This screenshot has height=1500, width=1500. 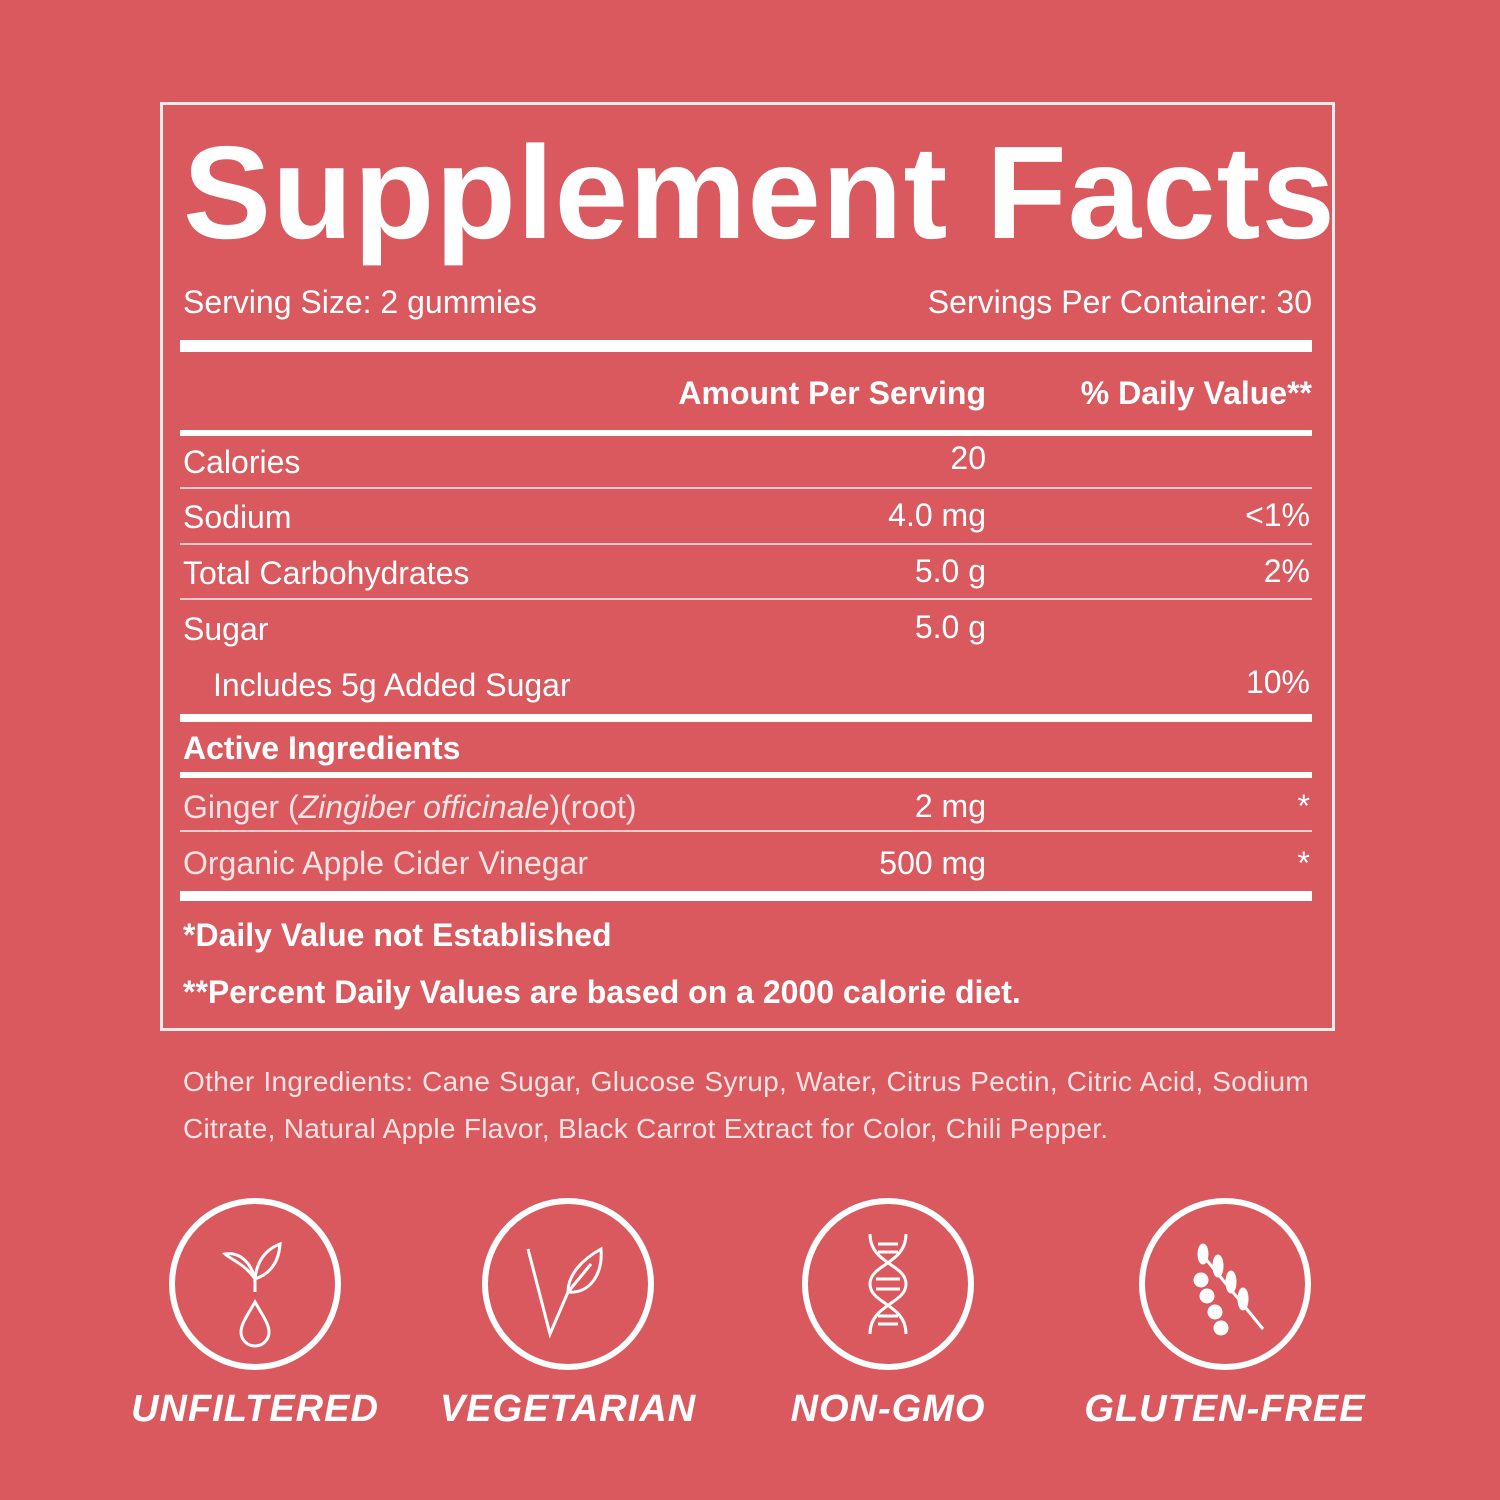 I want to click on badge-vegetarian, so click(x=568, y=1284).